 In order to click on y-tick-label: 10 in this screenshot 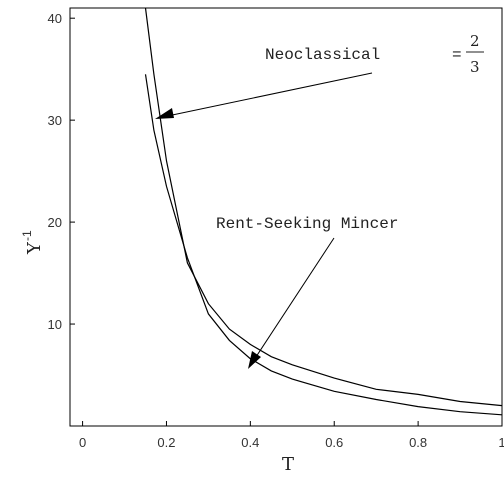, I will do `click(55, 324)`.